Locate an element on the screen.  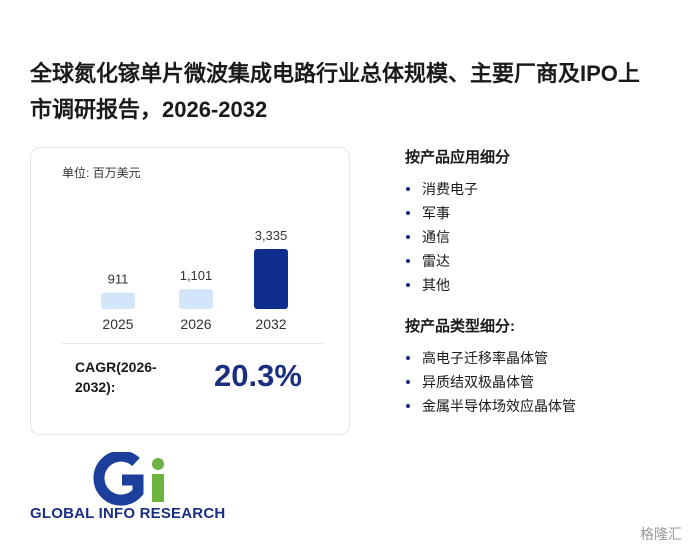
segment-heading: 按产品类型细分: is located at coordinates (460, 326).